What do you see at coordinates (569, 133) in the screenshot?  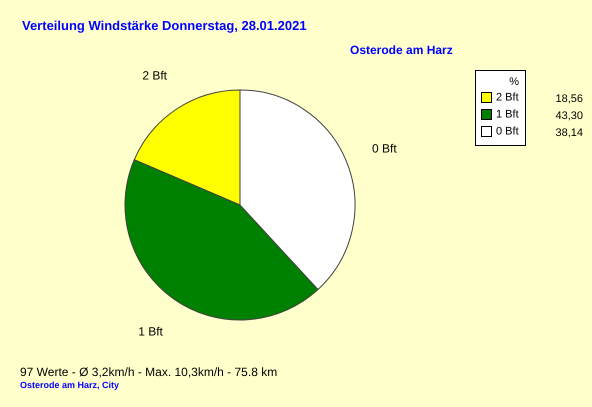 I see `data-label: 38,14` at bounding box center [569, 133].